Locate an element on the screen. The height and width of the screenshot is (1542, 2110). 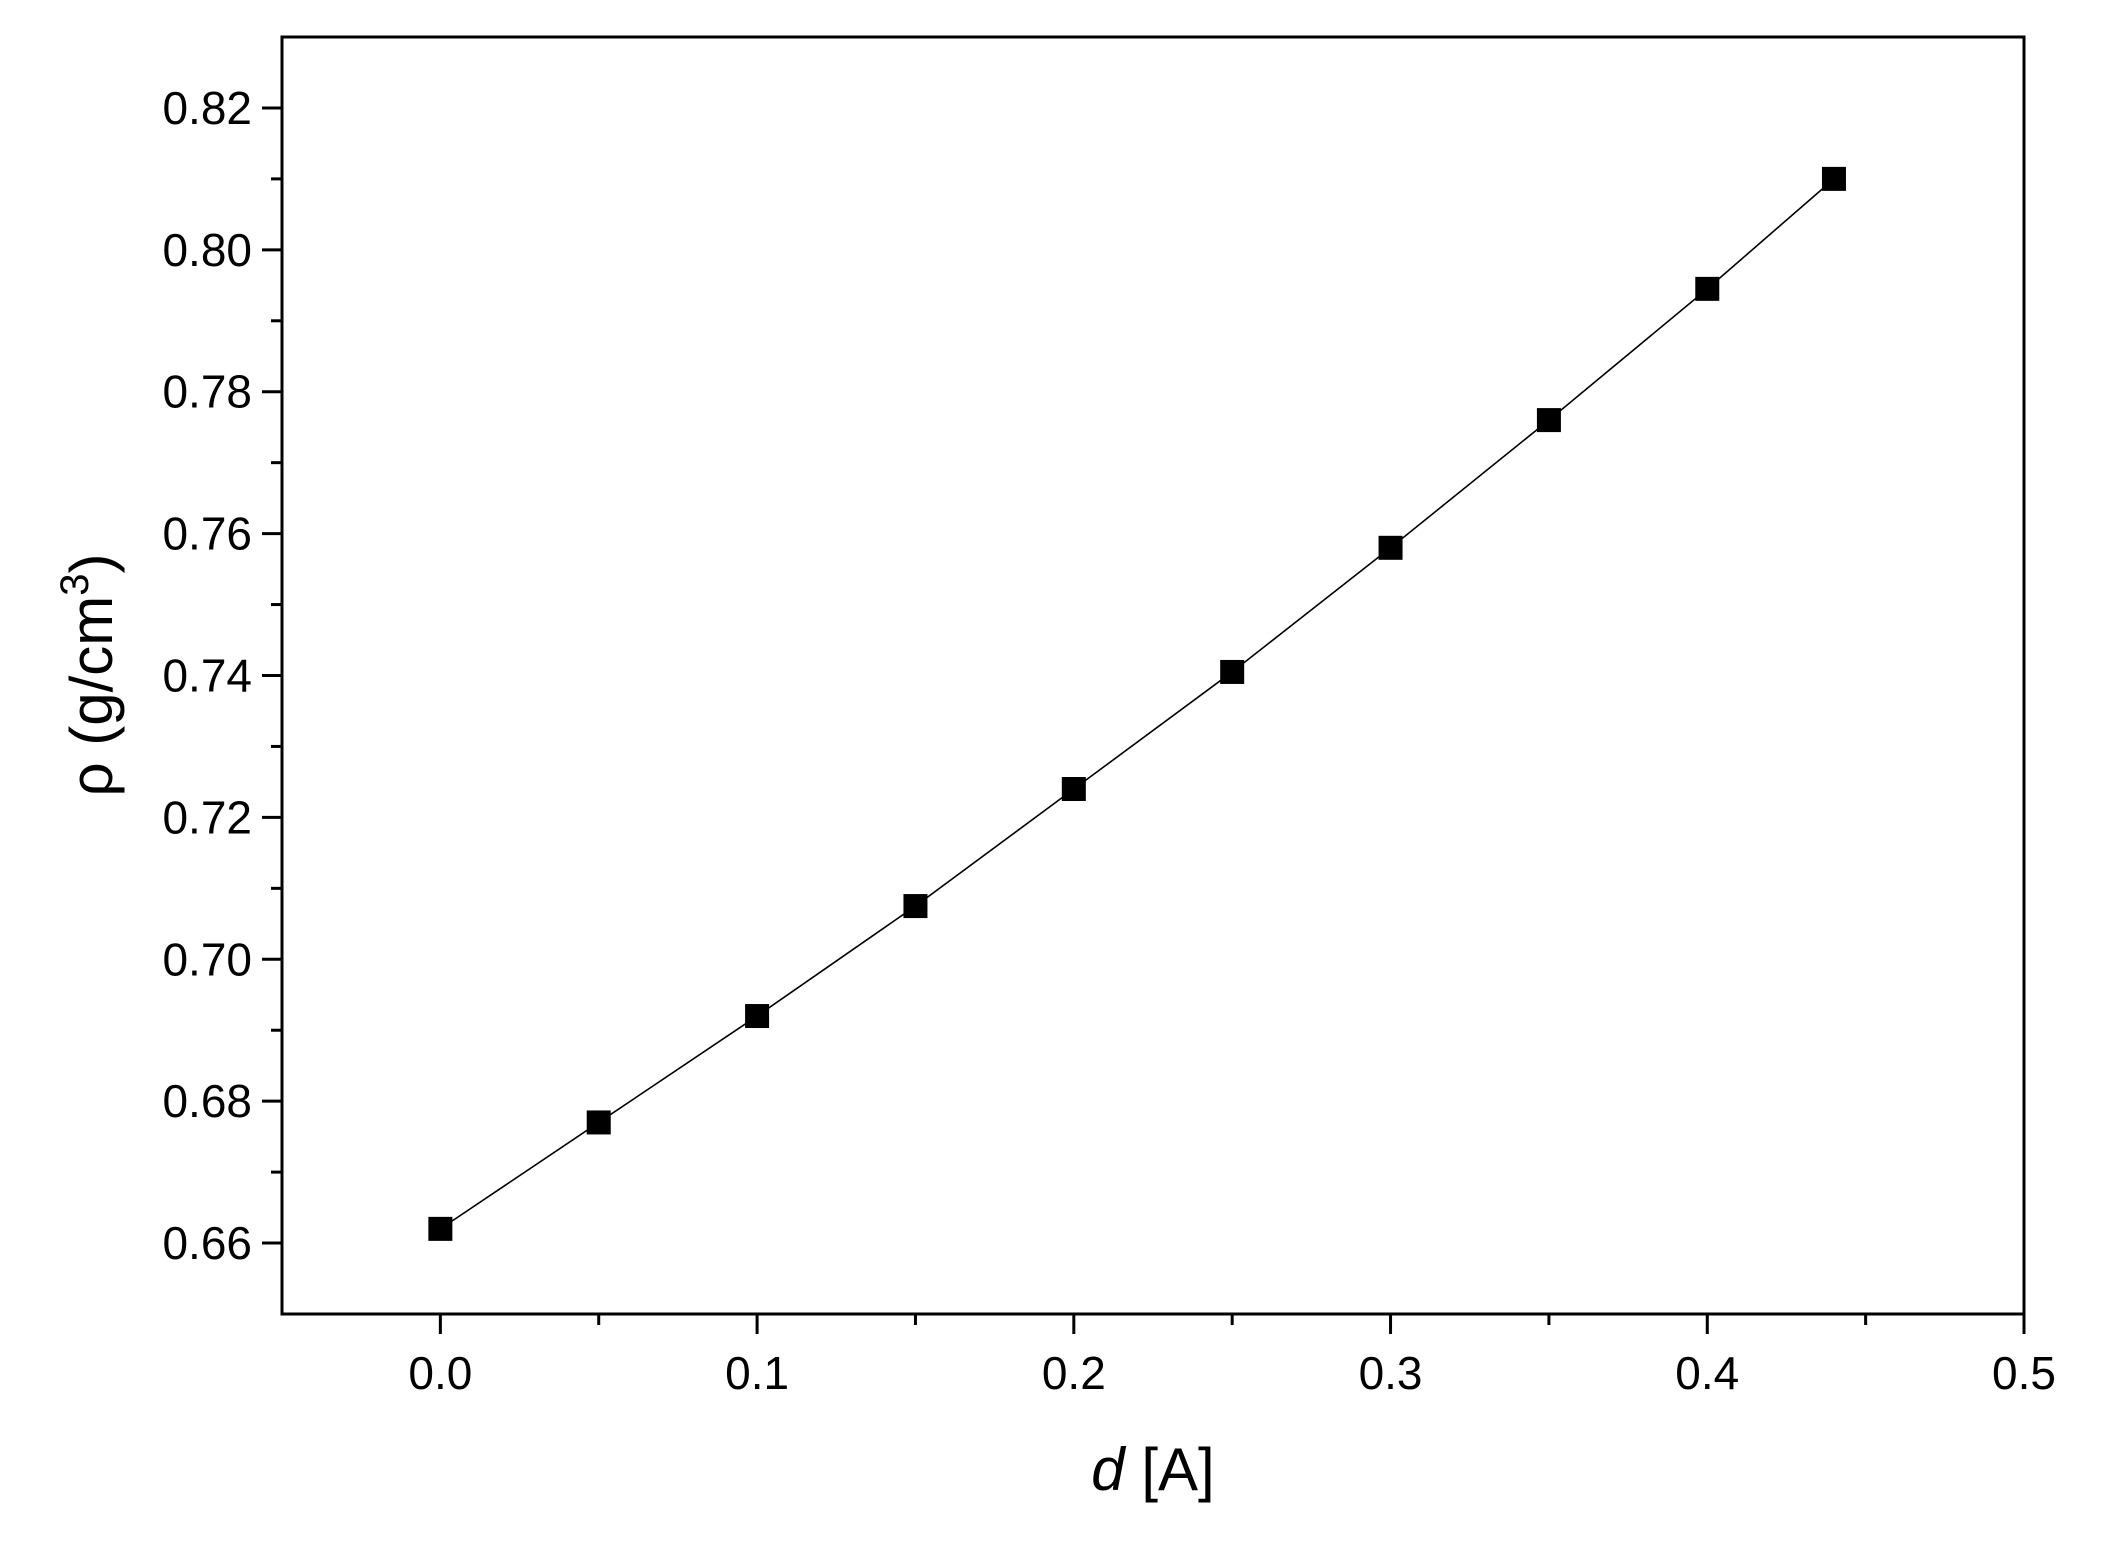
y-tick-label: 0.74 is located at coordinates (207, 676).